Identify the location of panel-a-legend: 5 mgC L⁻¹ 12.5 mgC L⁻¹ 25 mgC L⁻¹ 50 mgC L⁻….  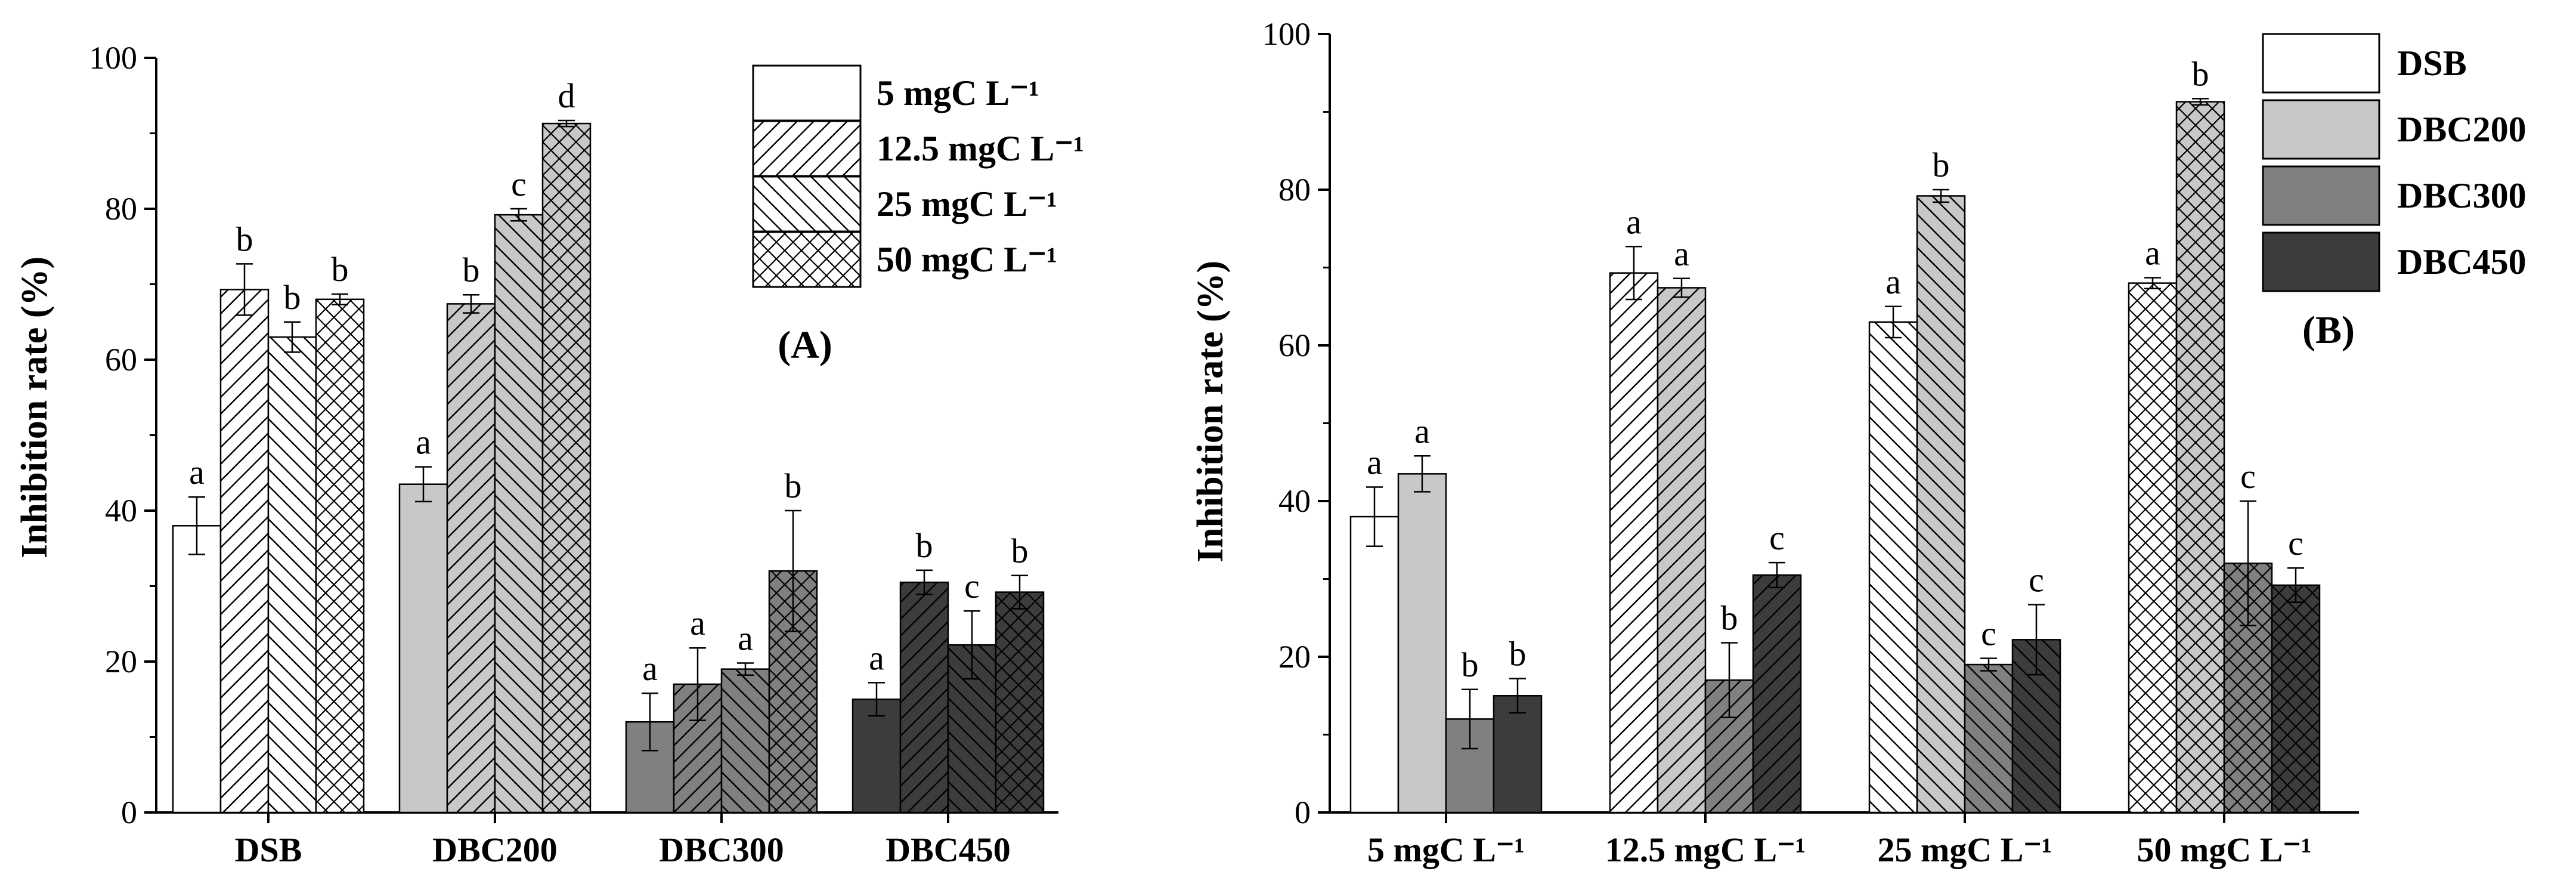
(918, 176).